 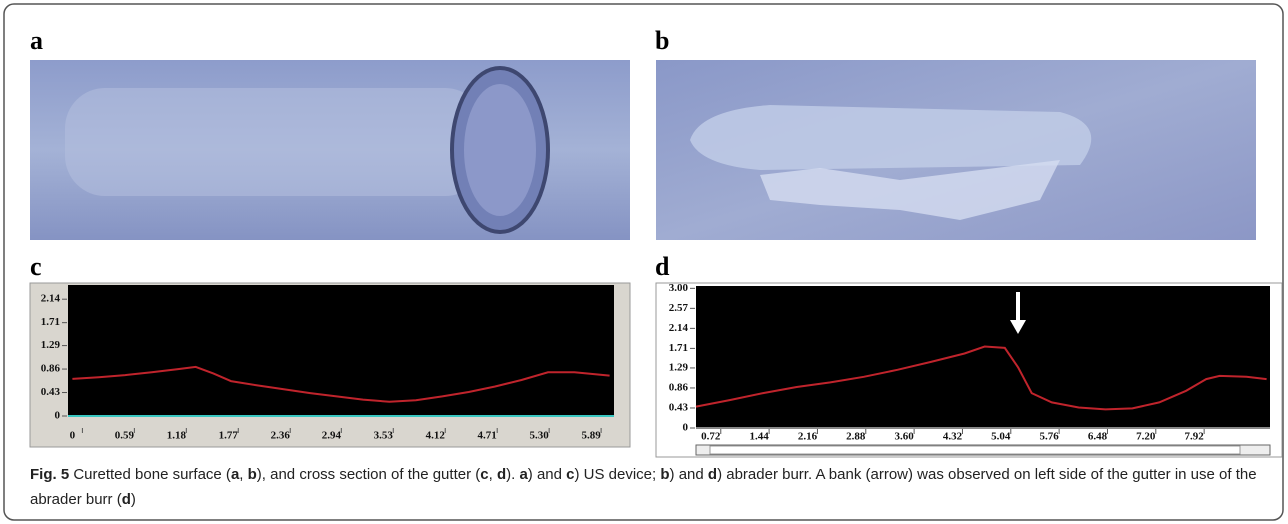 I want to click on x-tick-label: 4.32, so click(x=953, y=437).